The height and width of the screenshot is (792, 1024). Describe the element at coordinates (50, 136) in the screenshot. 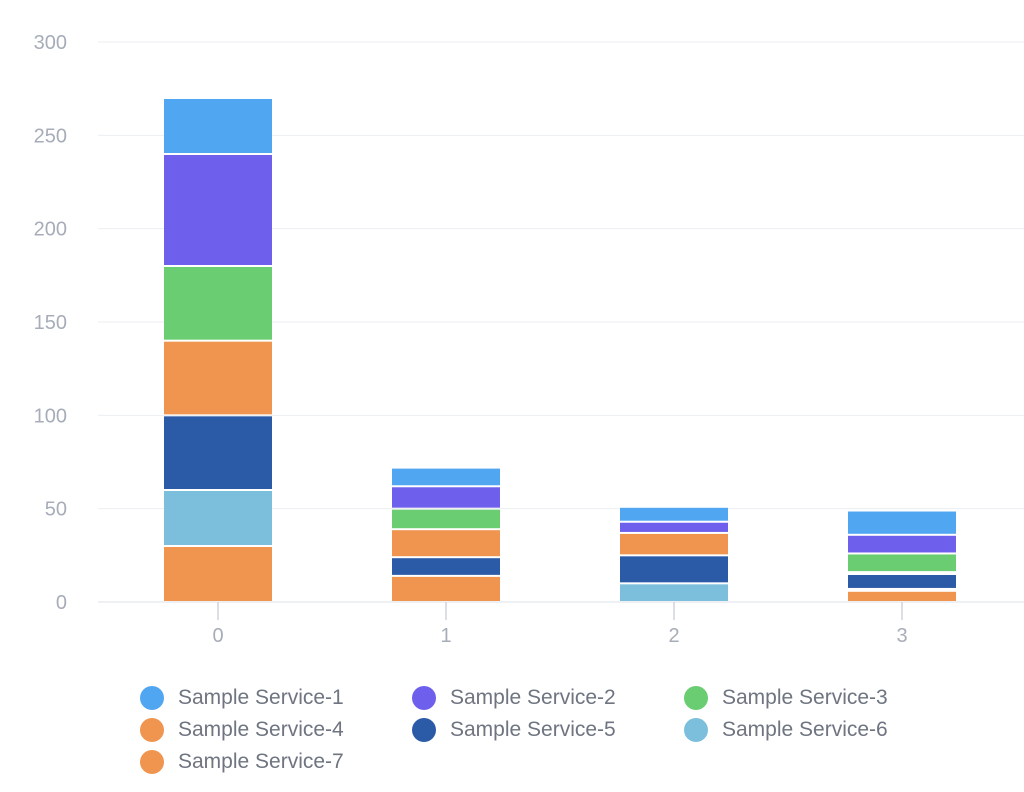

I see `y-tick-label: 250` at that location.